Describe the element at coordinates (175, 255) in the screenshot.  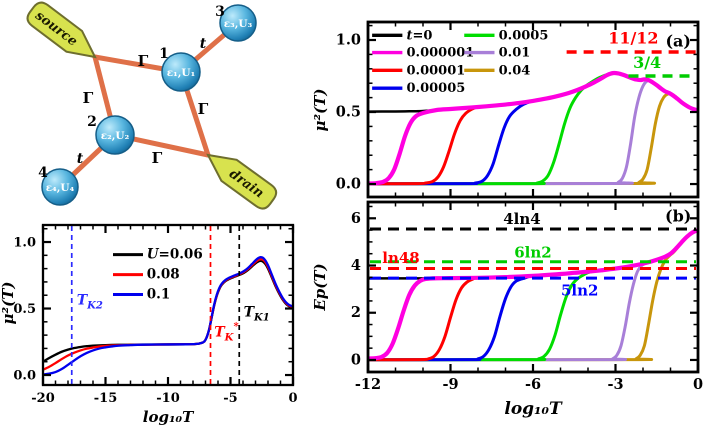
I see `legend-label: U=0.06` at that location.